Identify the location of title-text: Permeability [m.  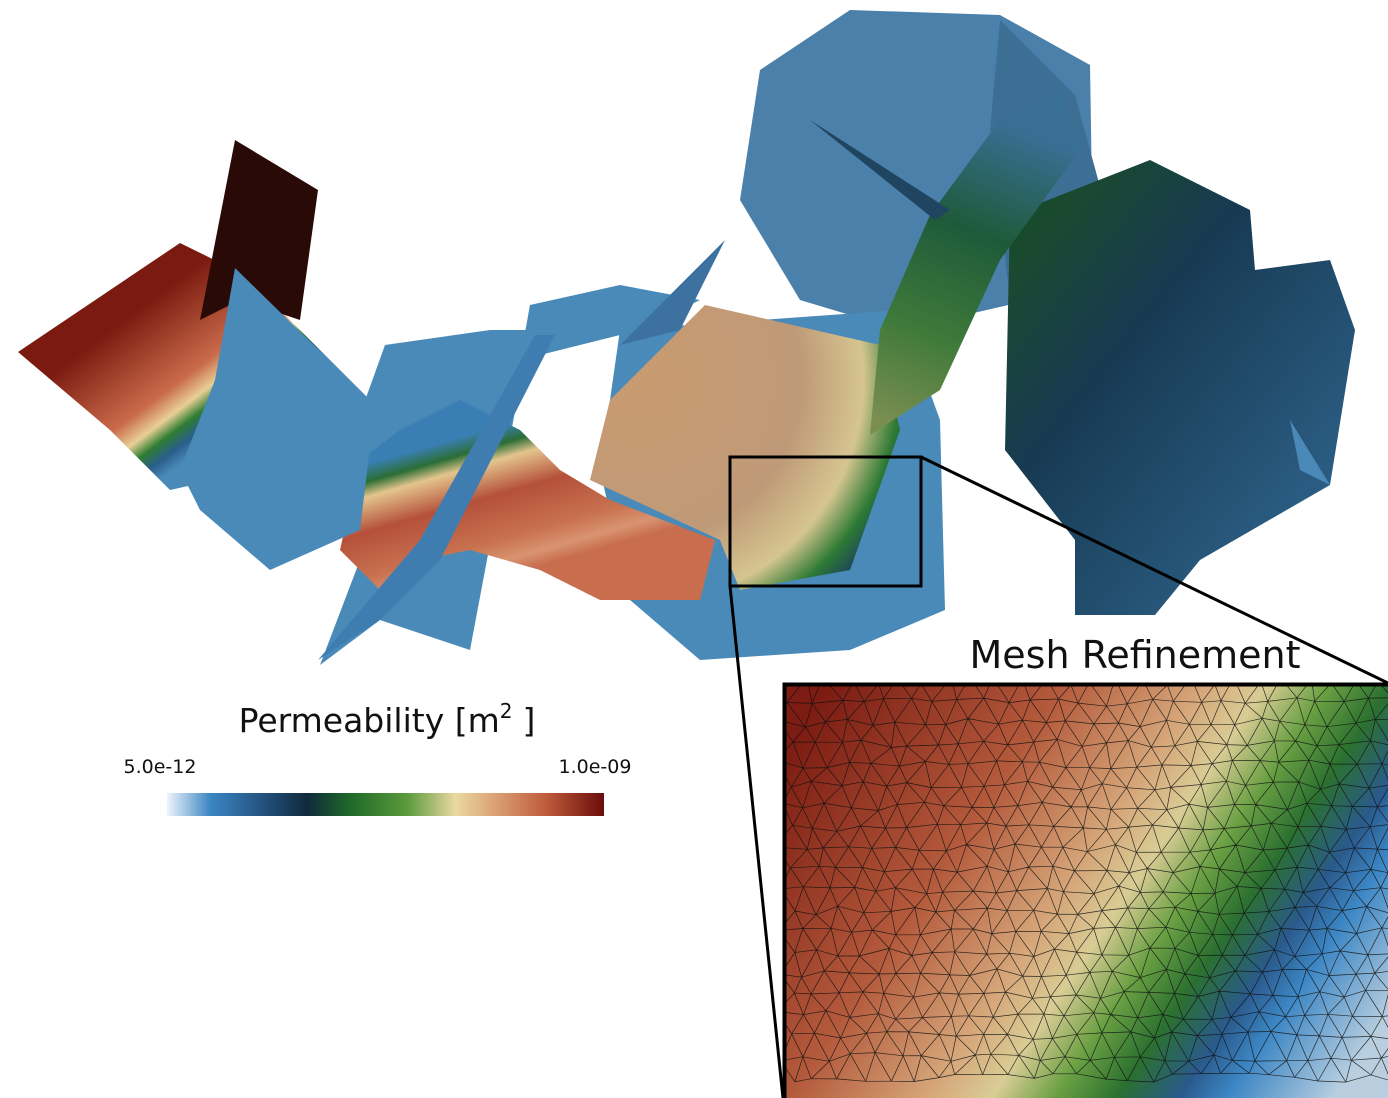
(369, 720).